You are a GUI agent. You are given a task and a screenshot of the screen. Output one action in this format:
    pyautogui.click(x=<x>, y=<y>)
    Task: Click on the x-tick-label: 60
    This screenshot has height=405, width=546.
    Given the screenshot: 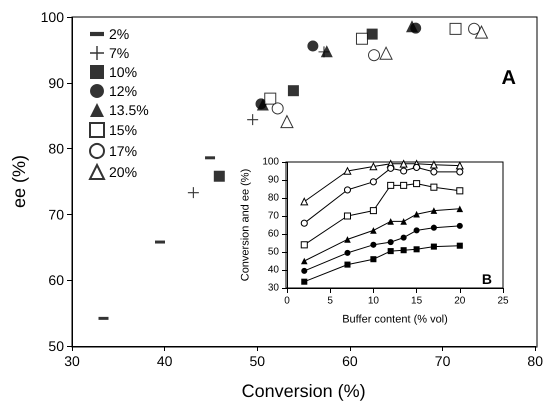 What is the action you would take?
    pyautogui.click(x=350, y=361)
    